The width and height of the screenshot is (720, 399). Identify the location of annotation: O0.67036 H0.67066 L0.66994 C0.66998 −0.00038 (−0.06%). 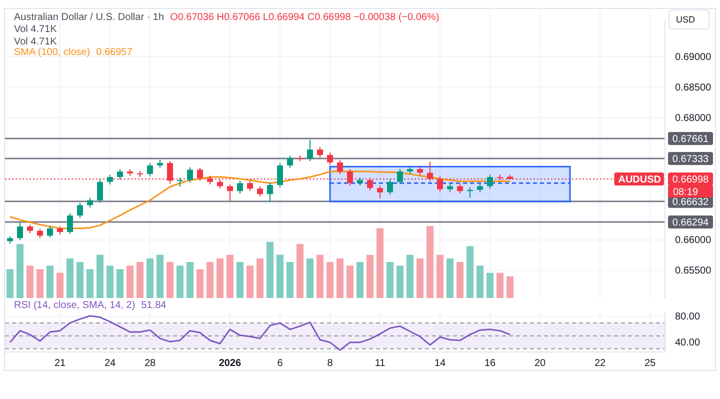
(305, 17).